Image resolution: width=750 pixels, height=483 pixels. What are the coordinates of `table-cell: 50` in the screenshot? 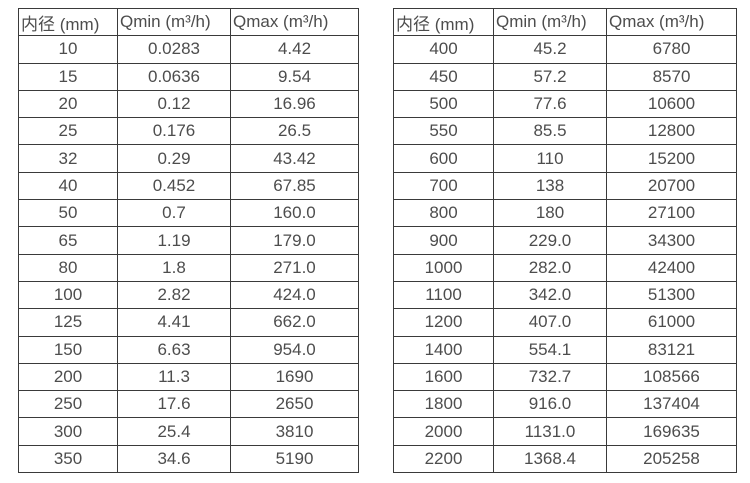 It's located at (68, 213).